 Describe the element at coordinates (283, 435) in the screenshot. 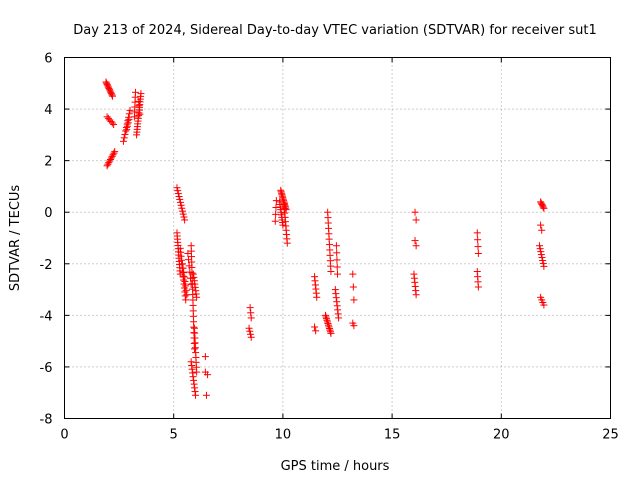

I see `x-tick-label: 10` at that location.